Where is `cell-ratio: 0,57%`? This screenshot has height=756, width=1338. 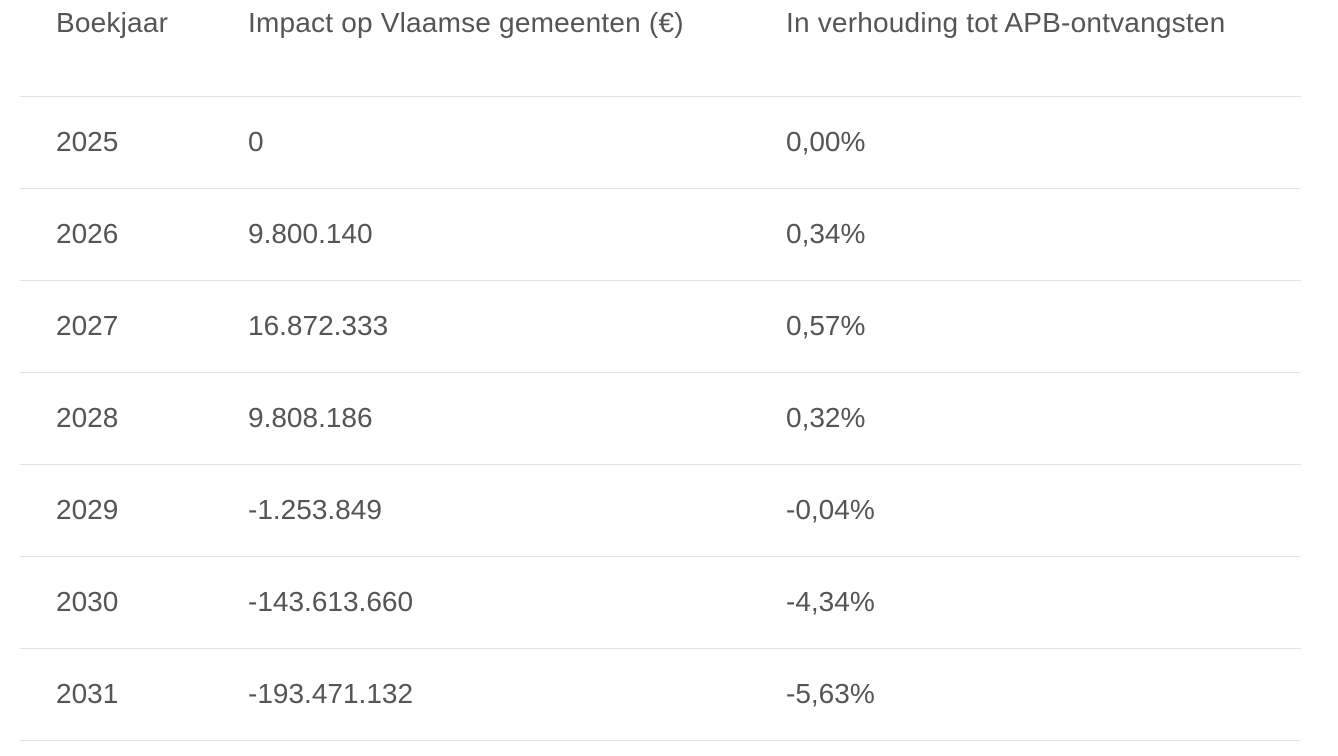 cell-ratio: 0,57% is located at coordinates (1025, 326).